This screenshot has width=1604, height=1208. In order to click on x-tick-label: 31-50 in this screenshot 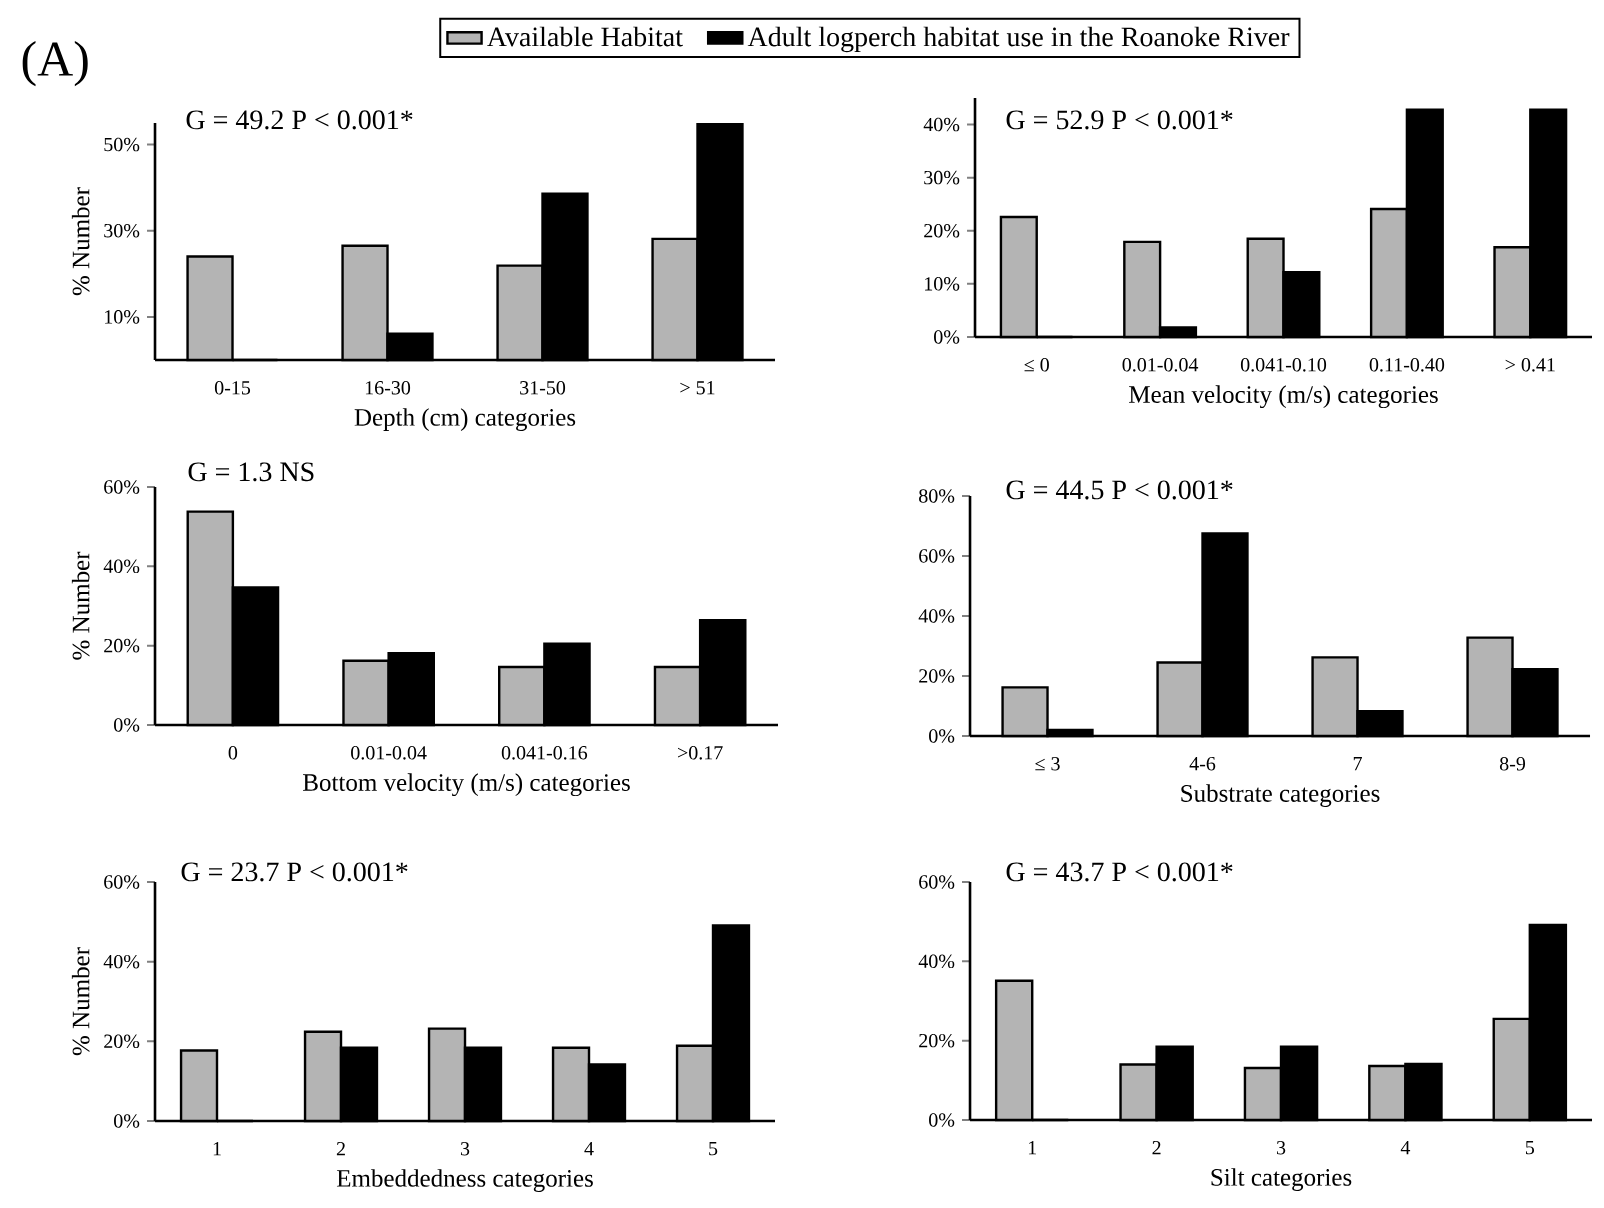, I will do `click(543, 388)`.